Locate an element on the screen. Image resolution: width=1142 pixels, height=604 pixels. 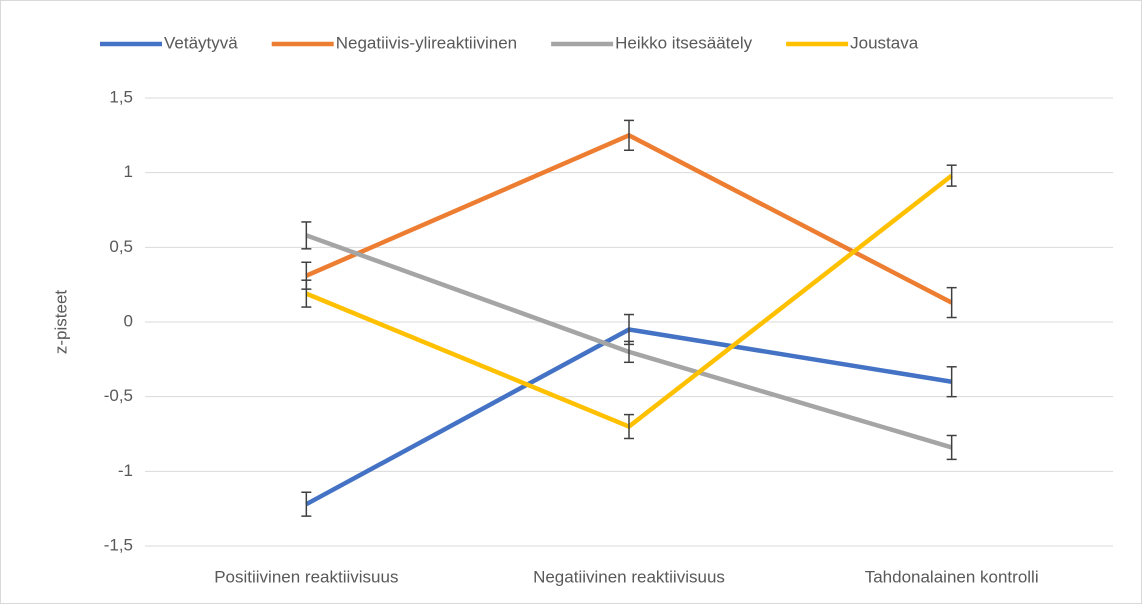
legend-label: Heikko itsesäätely is located at coordinates (684, 42).